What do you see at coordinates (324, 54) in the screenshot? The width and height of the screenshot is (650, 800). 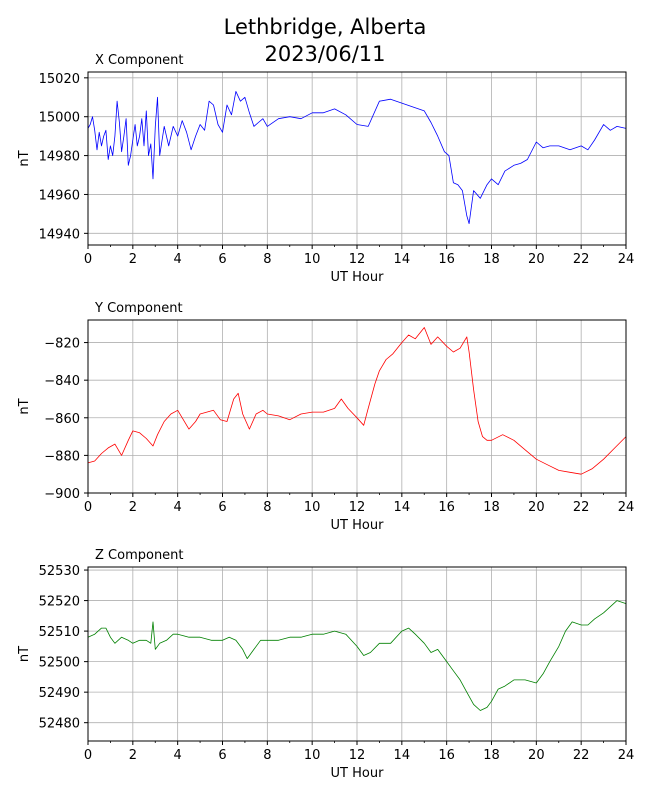 I see `figure-subtitle: 2023/06/11` at bounding box center [324, 54].